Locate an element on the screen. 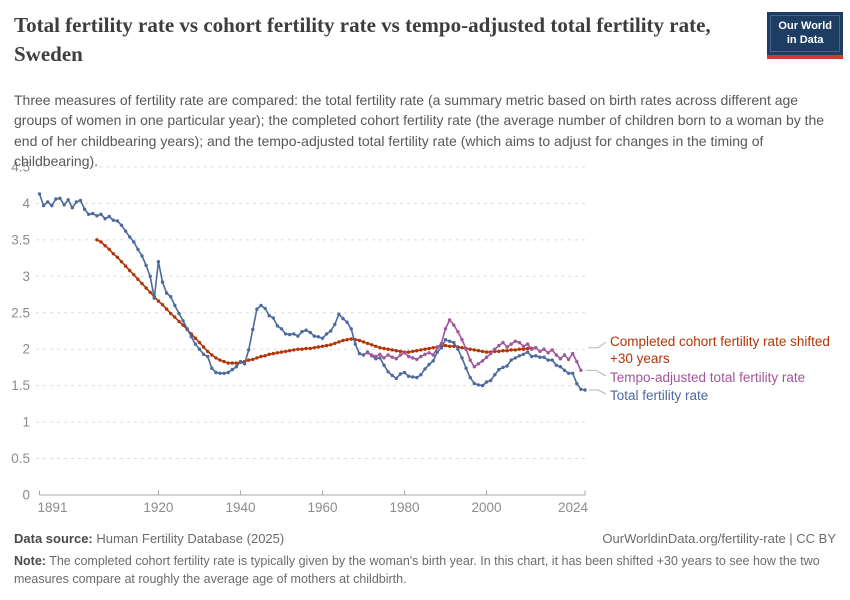 The height and width of the screenshot is (600, 850). owid-logo-text: Our World in Data is located at coordinates (805, 33).